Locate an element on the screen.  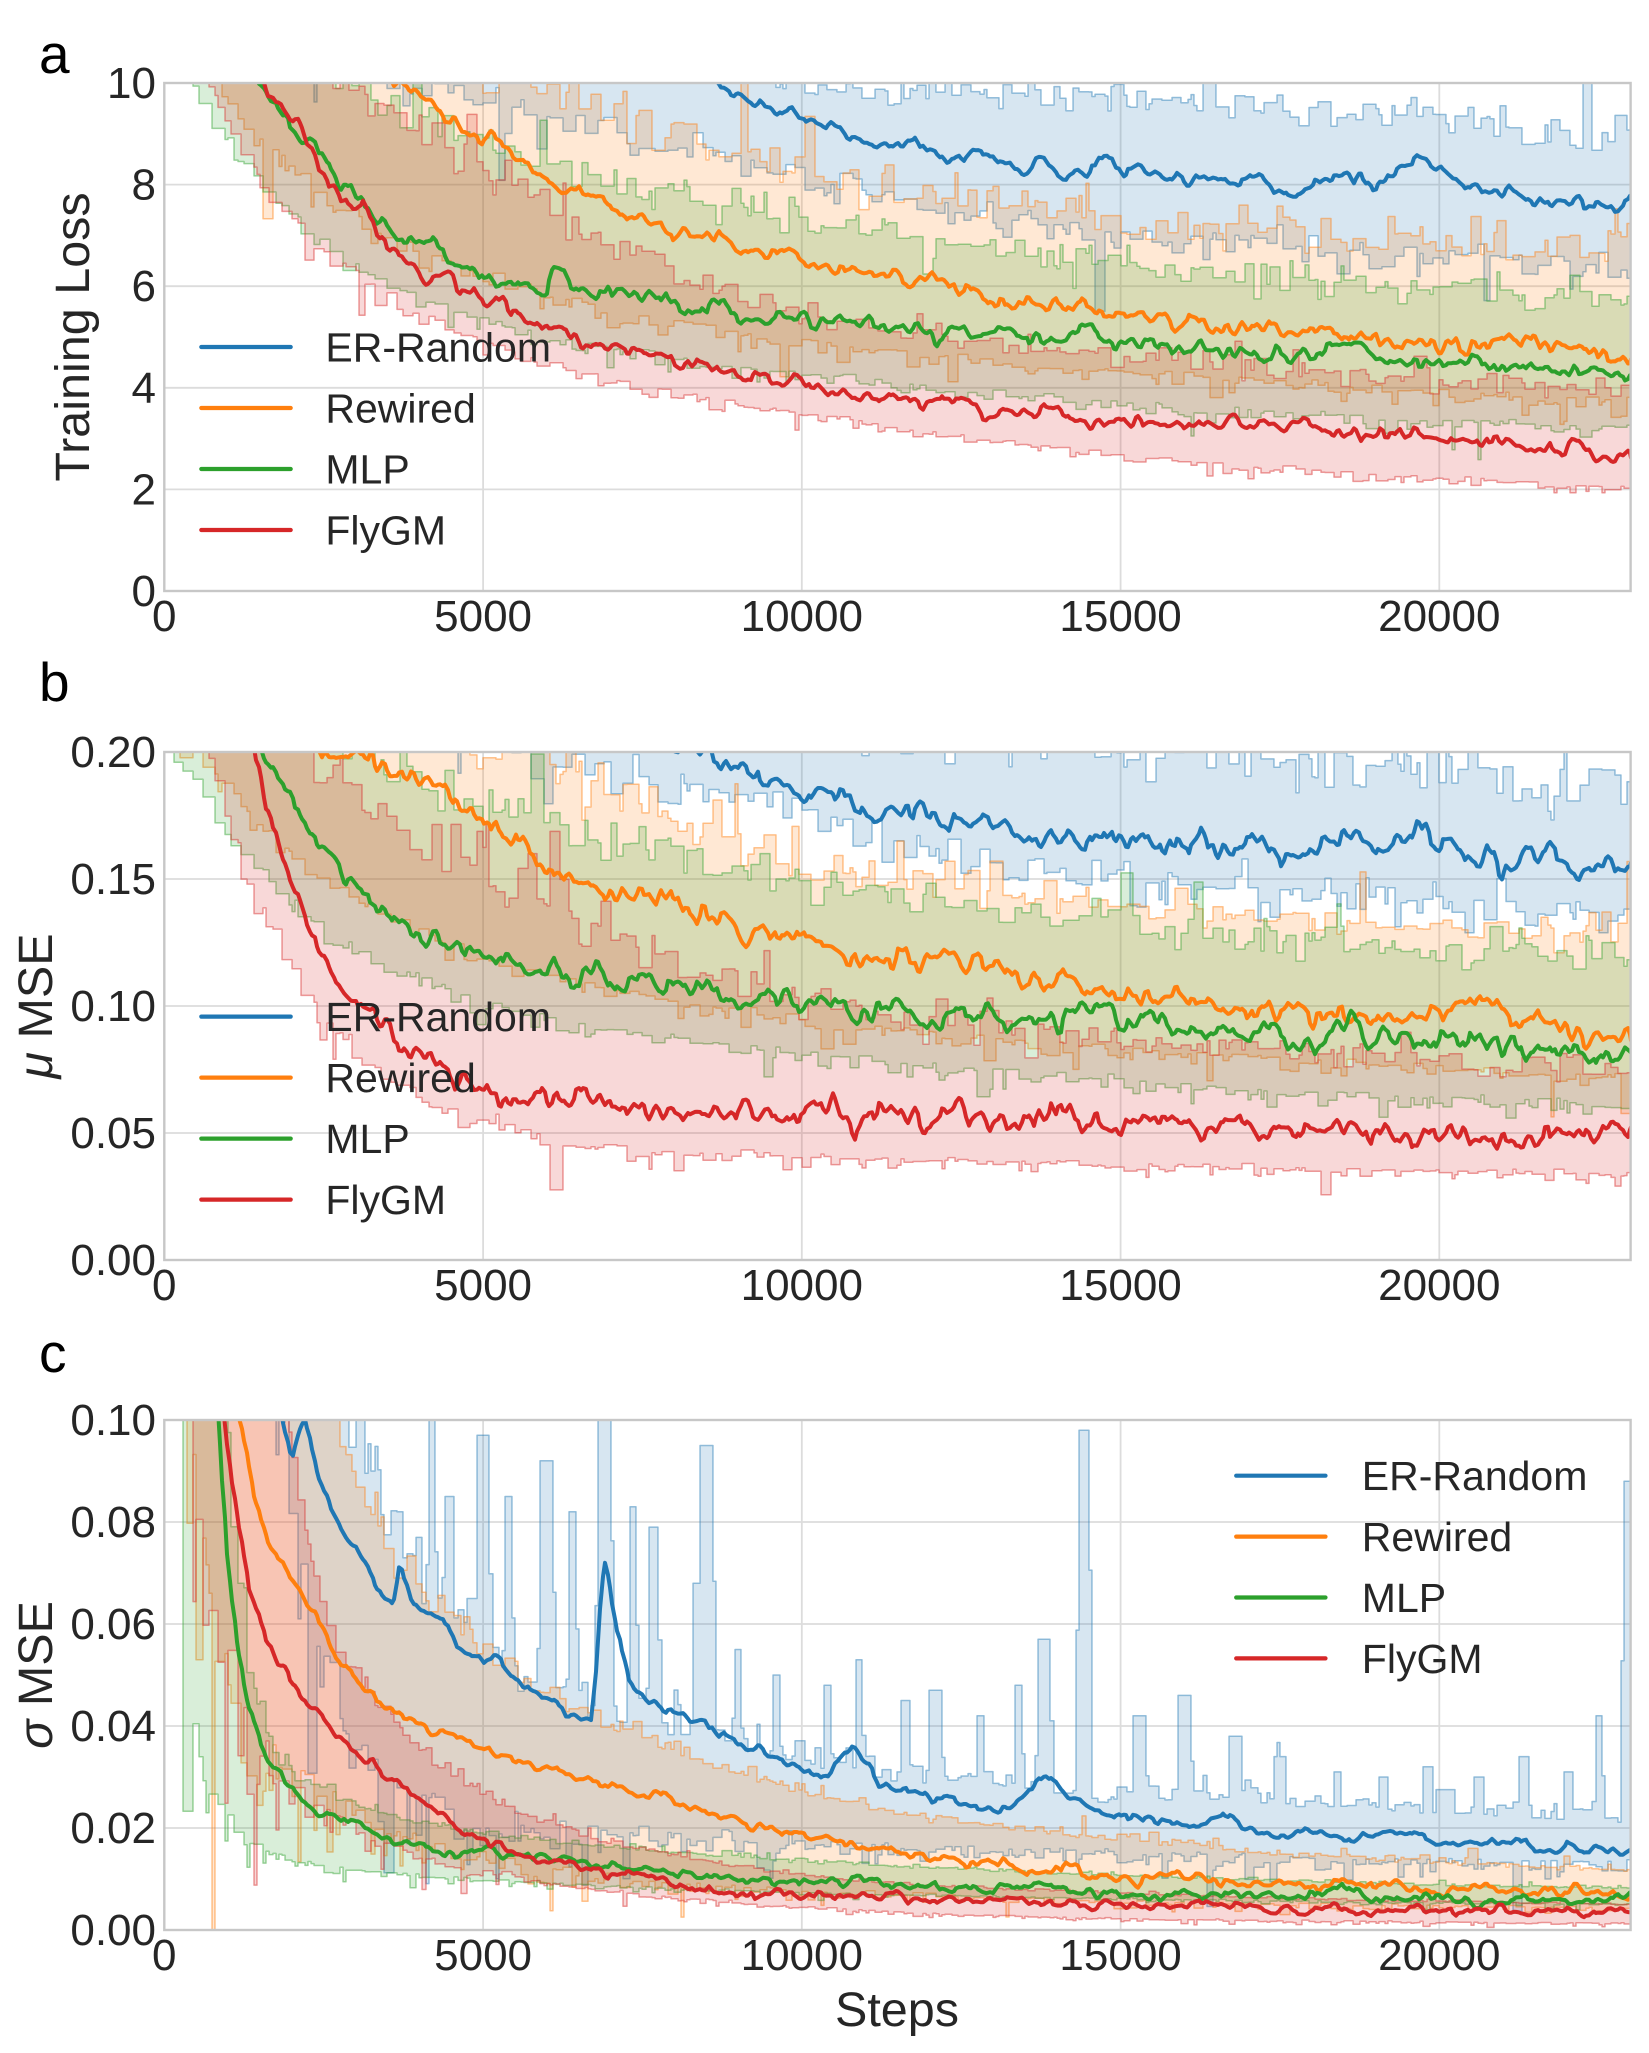
svg-text: 0.05 is located at coordinates (113, 1133).